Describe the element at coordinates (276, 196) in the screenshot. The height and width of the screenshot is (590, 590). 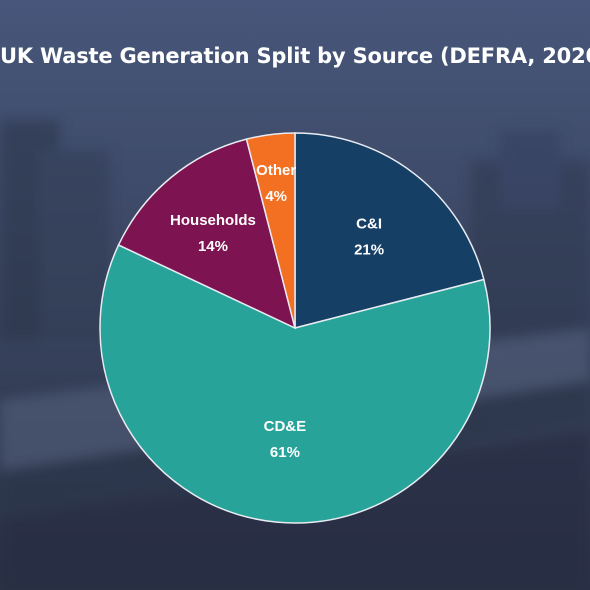
I see `slice-value-other: 4%` at that location.